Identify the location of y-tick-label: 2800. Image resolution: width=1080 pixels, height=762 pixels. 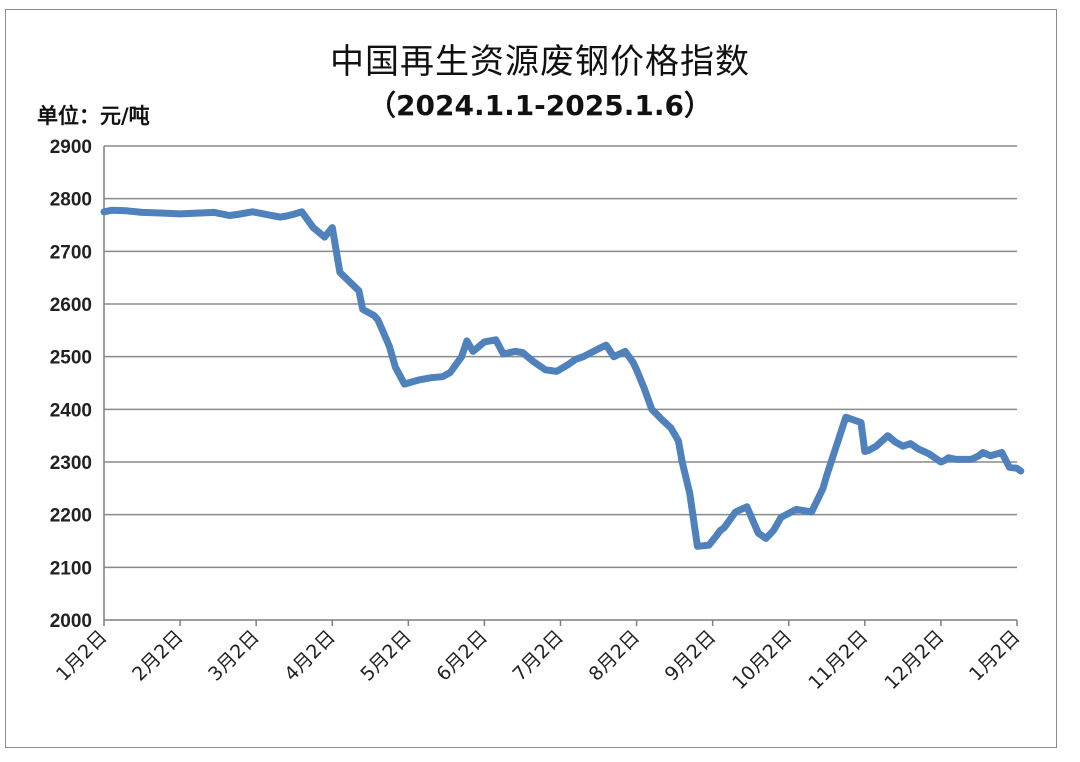
(71, 200).